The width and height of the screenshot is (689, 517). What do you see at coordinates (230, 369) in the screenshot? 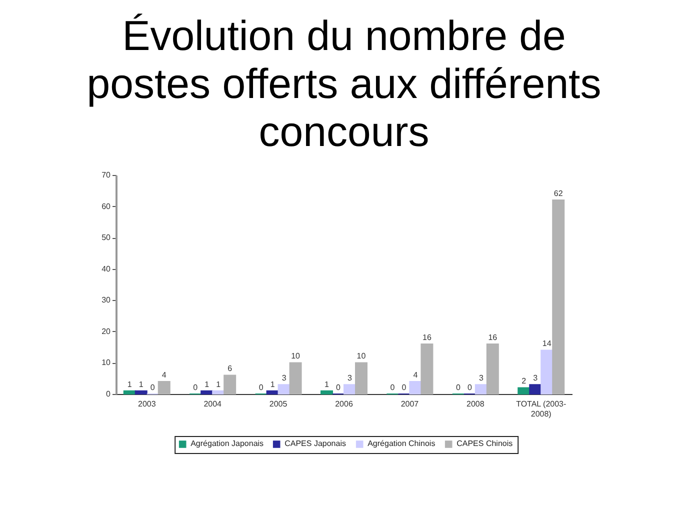
I see `data-label: 6` at bounding box center [230, 369].